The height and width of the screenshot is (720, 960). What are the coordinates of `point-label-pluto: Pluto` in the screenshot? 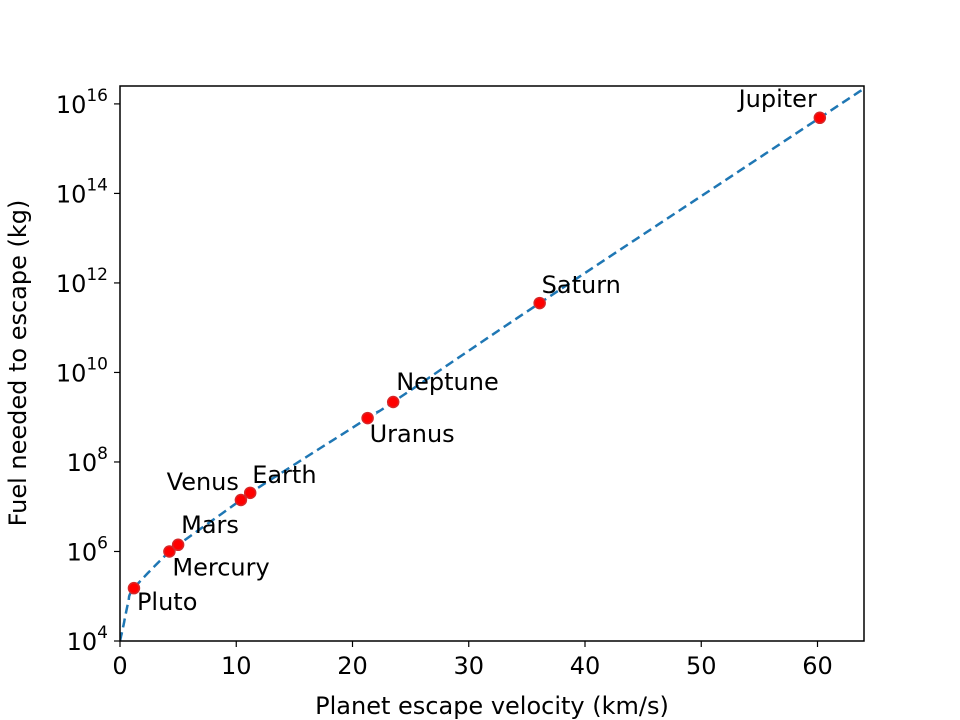 It's located at (167, 602).